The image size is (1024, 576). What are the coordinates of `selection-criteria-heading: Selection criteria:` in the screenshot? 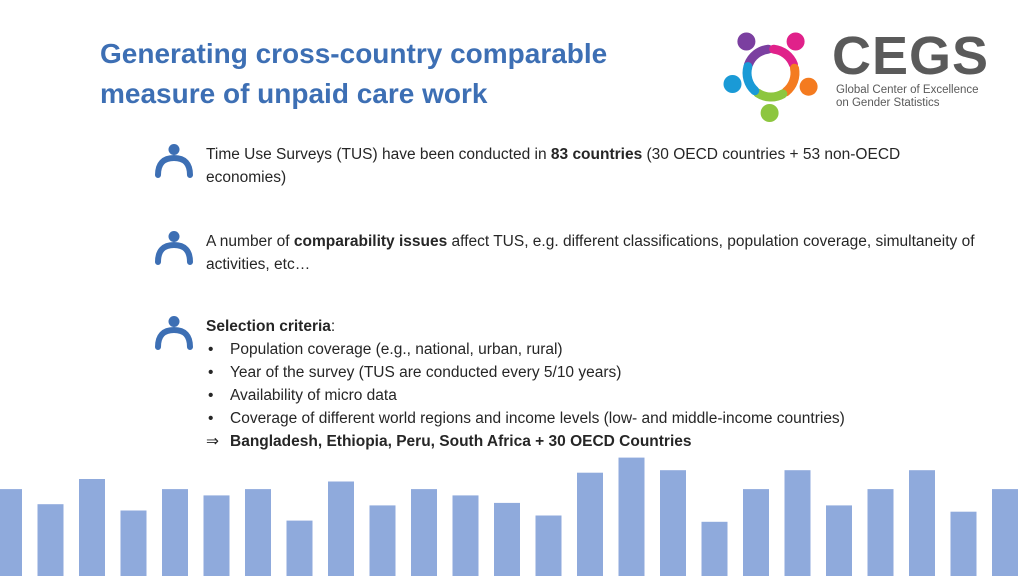 It's located at (591, 326).